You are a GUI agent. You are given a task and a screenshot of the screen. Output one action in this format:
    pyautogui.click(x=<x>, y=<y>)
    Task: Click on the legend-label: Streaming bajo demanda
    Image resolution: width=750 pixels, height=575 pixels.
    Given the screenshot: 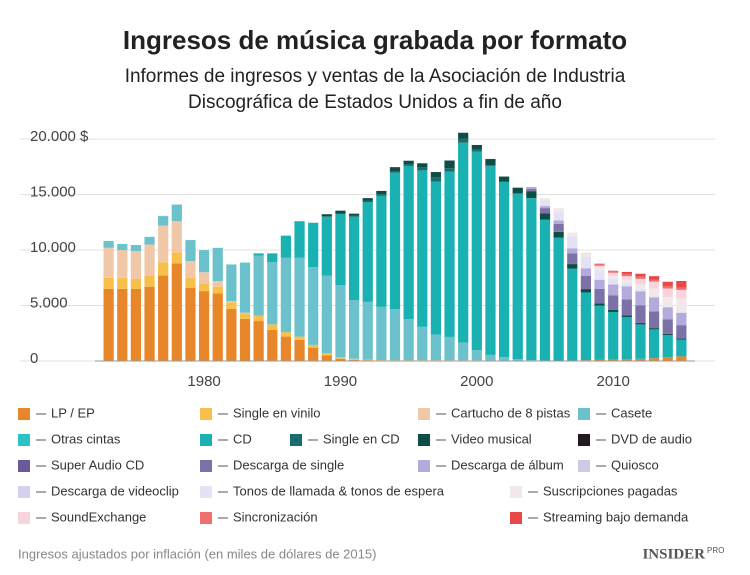 What is the action you would take?
    pyautogui.click(x=616, y=516)
    